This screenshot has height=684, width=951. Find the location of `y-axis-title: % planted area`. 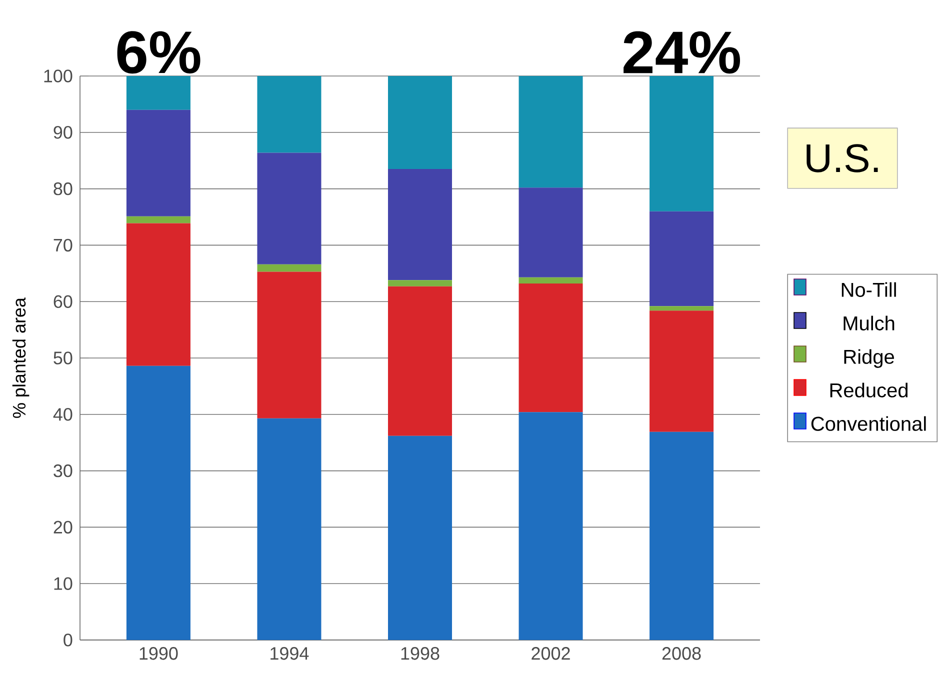

y-axis-title: % planted area is located at coordinates (21, 357).